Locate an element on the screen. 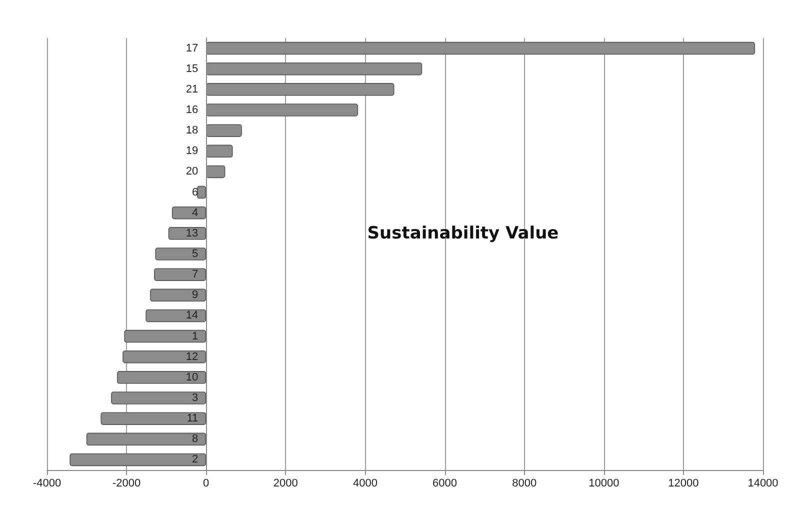 This screenshot has height=521, width=804. y-tick-label: 20 is located at coordinates (192, 172).